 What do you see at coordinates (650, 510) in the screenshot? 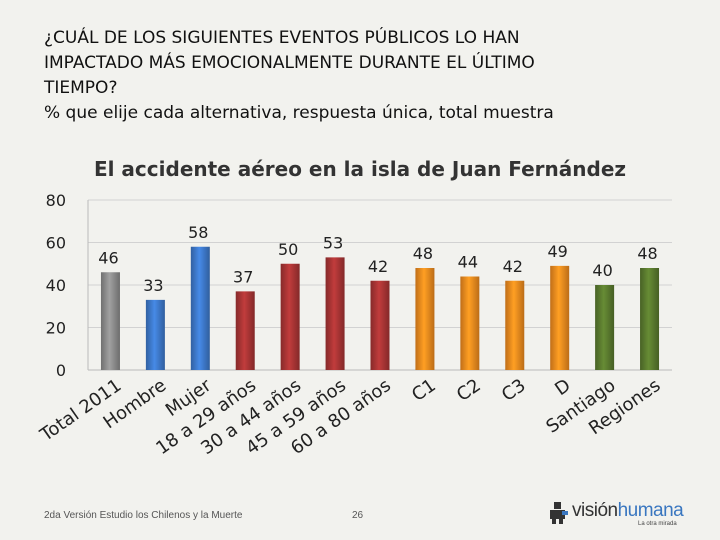
I see `logo-text-b: humana` at bounding box center [650, 510].